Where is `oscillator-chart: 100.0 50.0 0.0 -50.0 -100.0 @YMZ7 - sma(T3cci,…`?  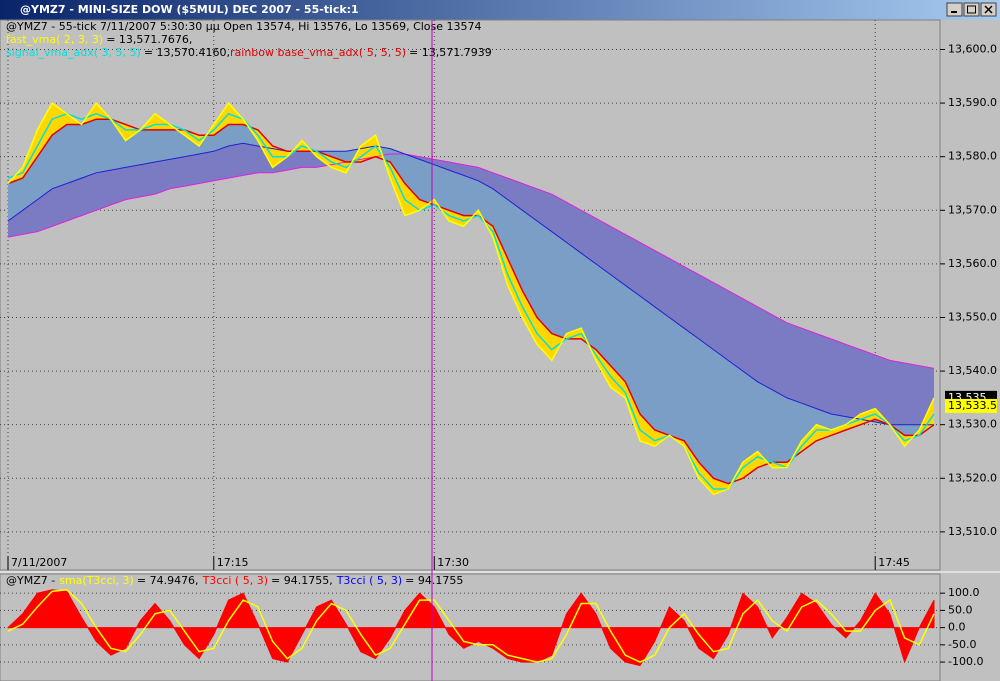
oscillator-chart: 100.0 50.0 0.0 -50.0 -100.0 @YMZ7 - sma(T3cci,… is located at coordinates (491, 621).